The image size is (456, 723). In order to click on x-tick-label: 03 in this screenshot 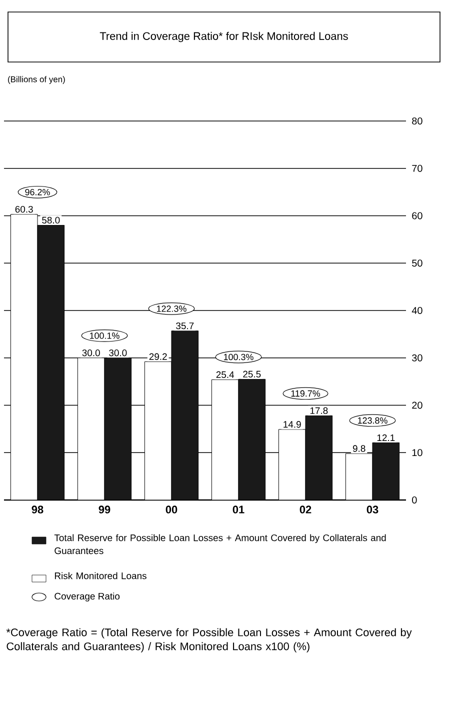, I will do `click(372, 510)`.